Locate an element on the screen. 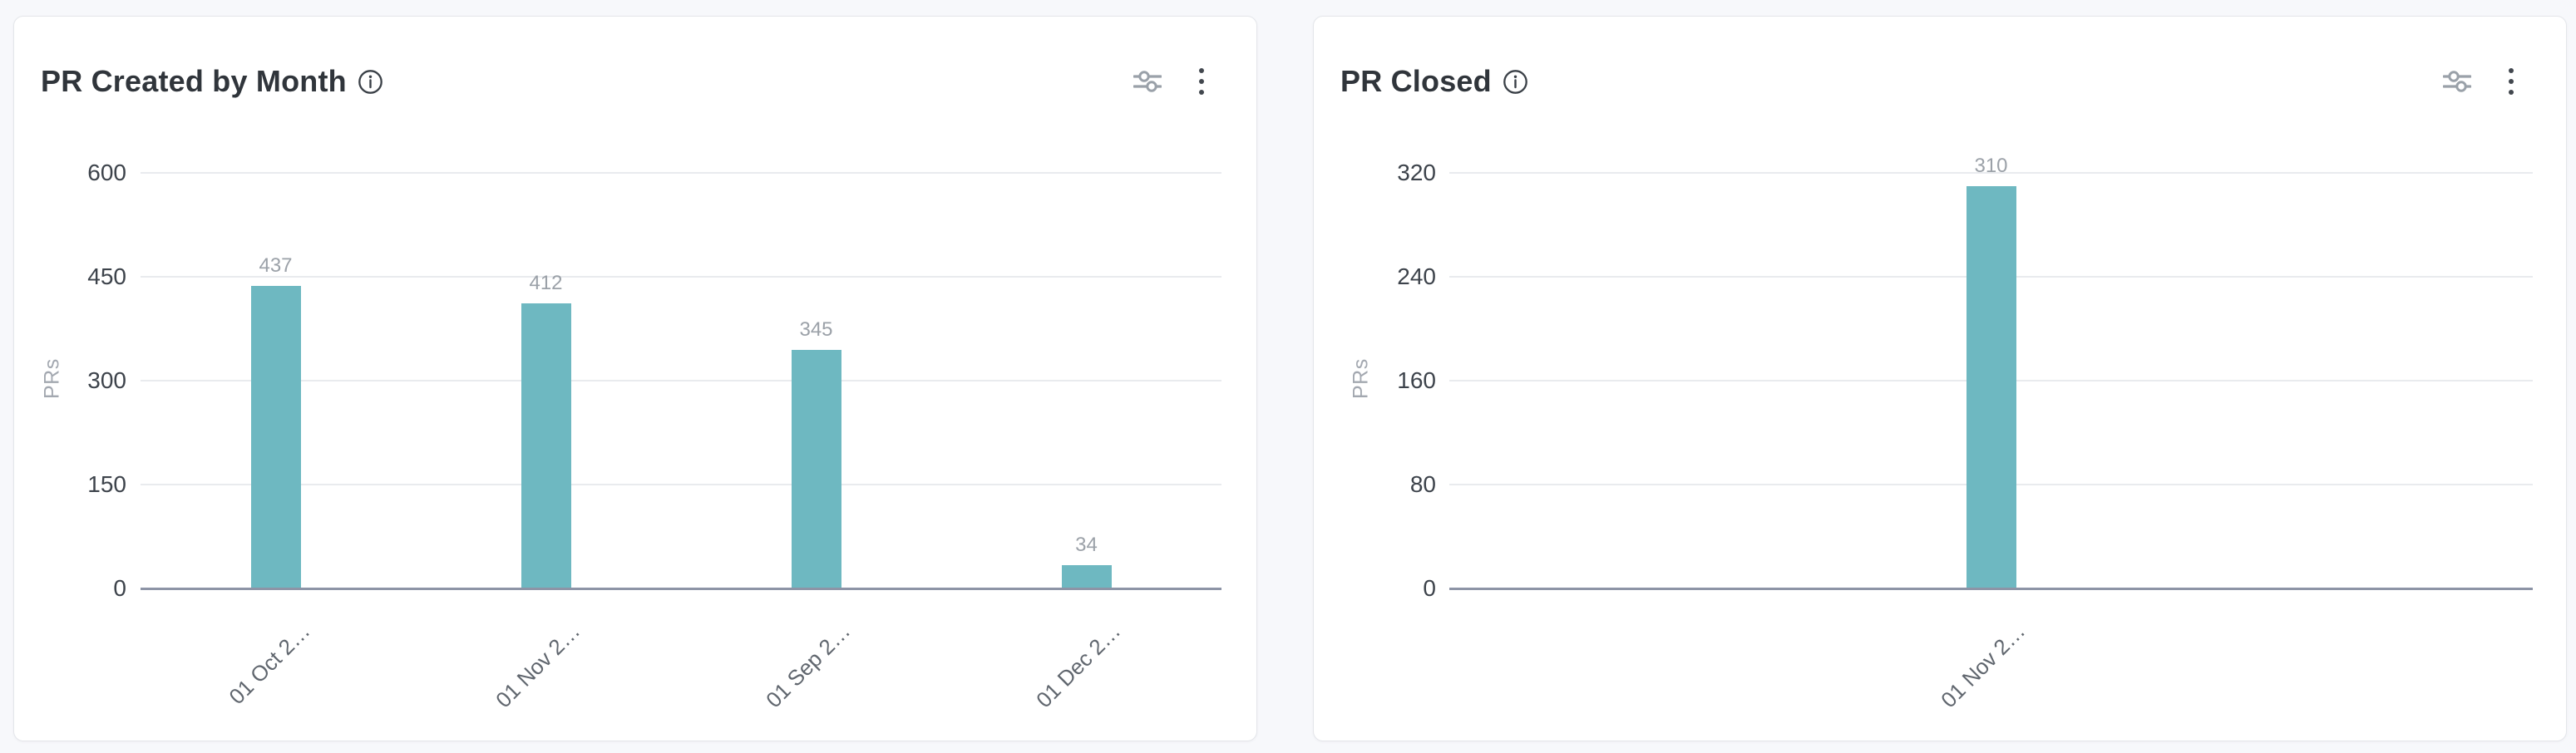  bar-value-label: 412 is located at coordinates (546, 282).